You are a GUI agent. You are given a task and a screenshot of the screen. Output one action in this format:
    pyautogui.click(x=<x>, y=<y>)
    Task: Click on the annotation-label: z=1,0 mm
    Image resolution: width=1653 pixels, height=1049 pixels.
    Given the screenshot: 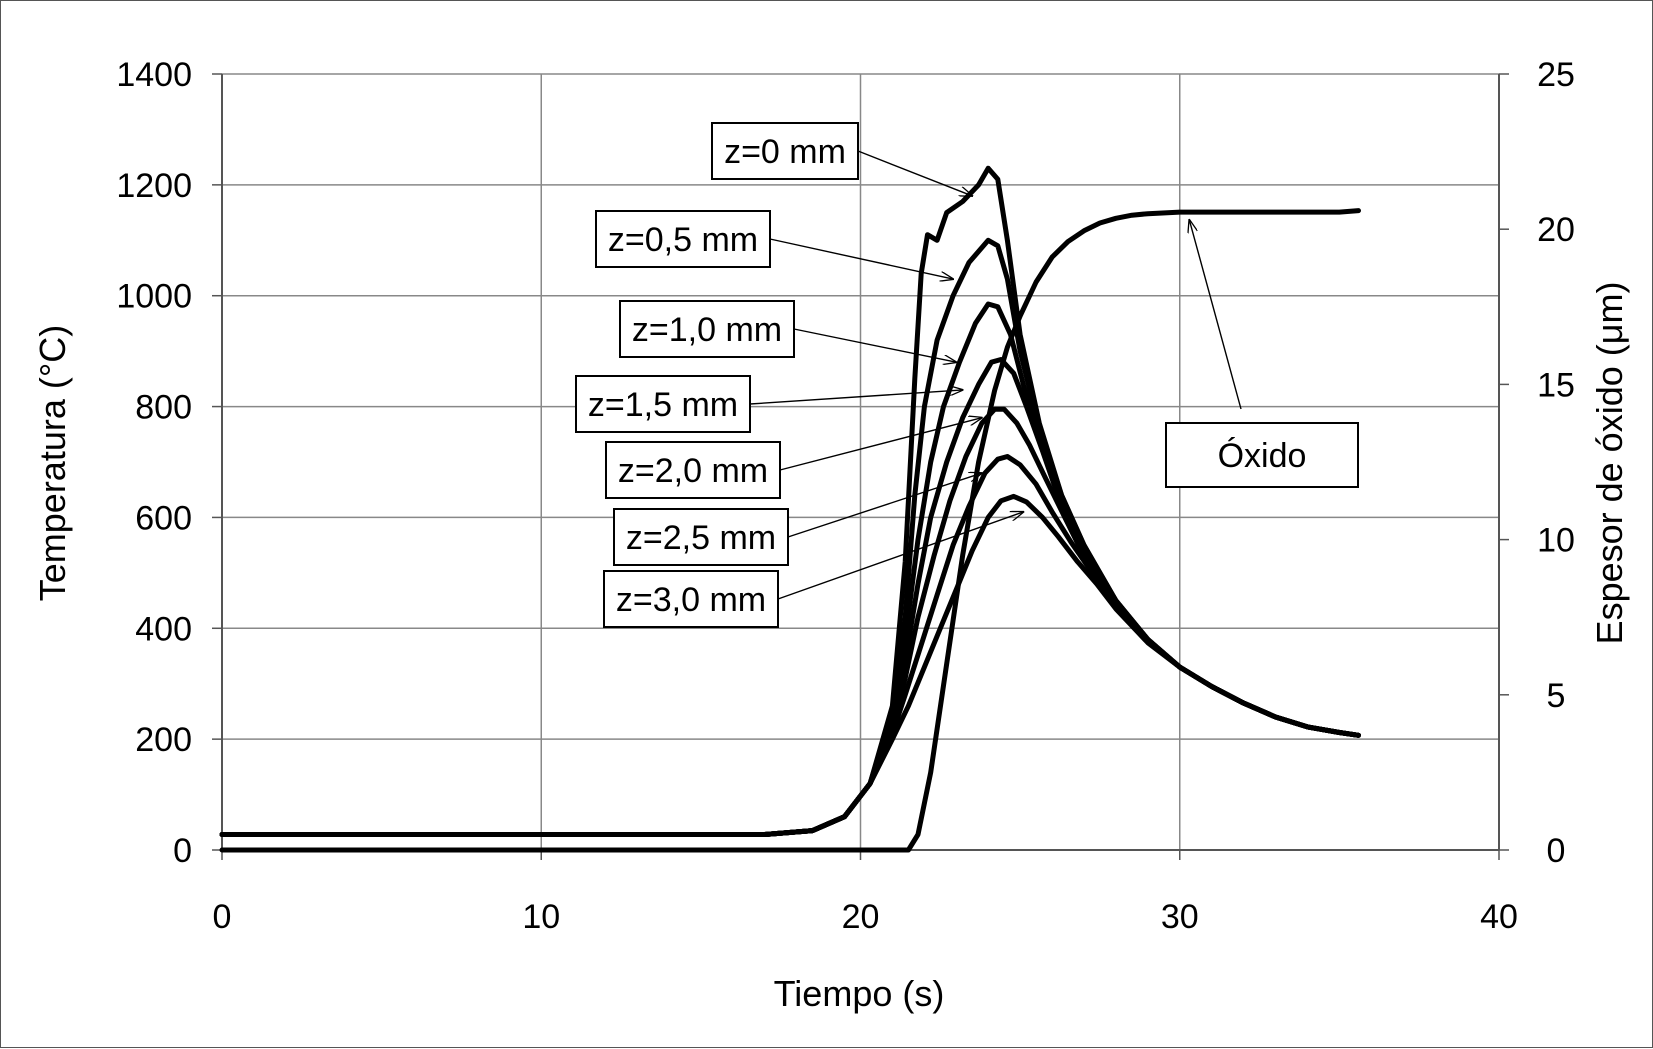 What is the action you would take?
    pyautogui.click(x=707, y=330)
    